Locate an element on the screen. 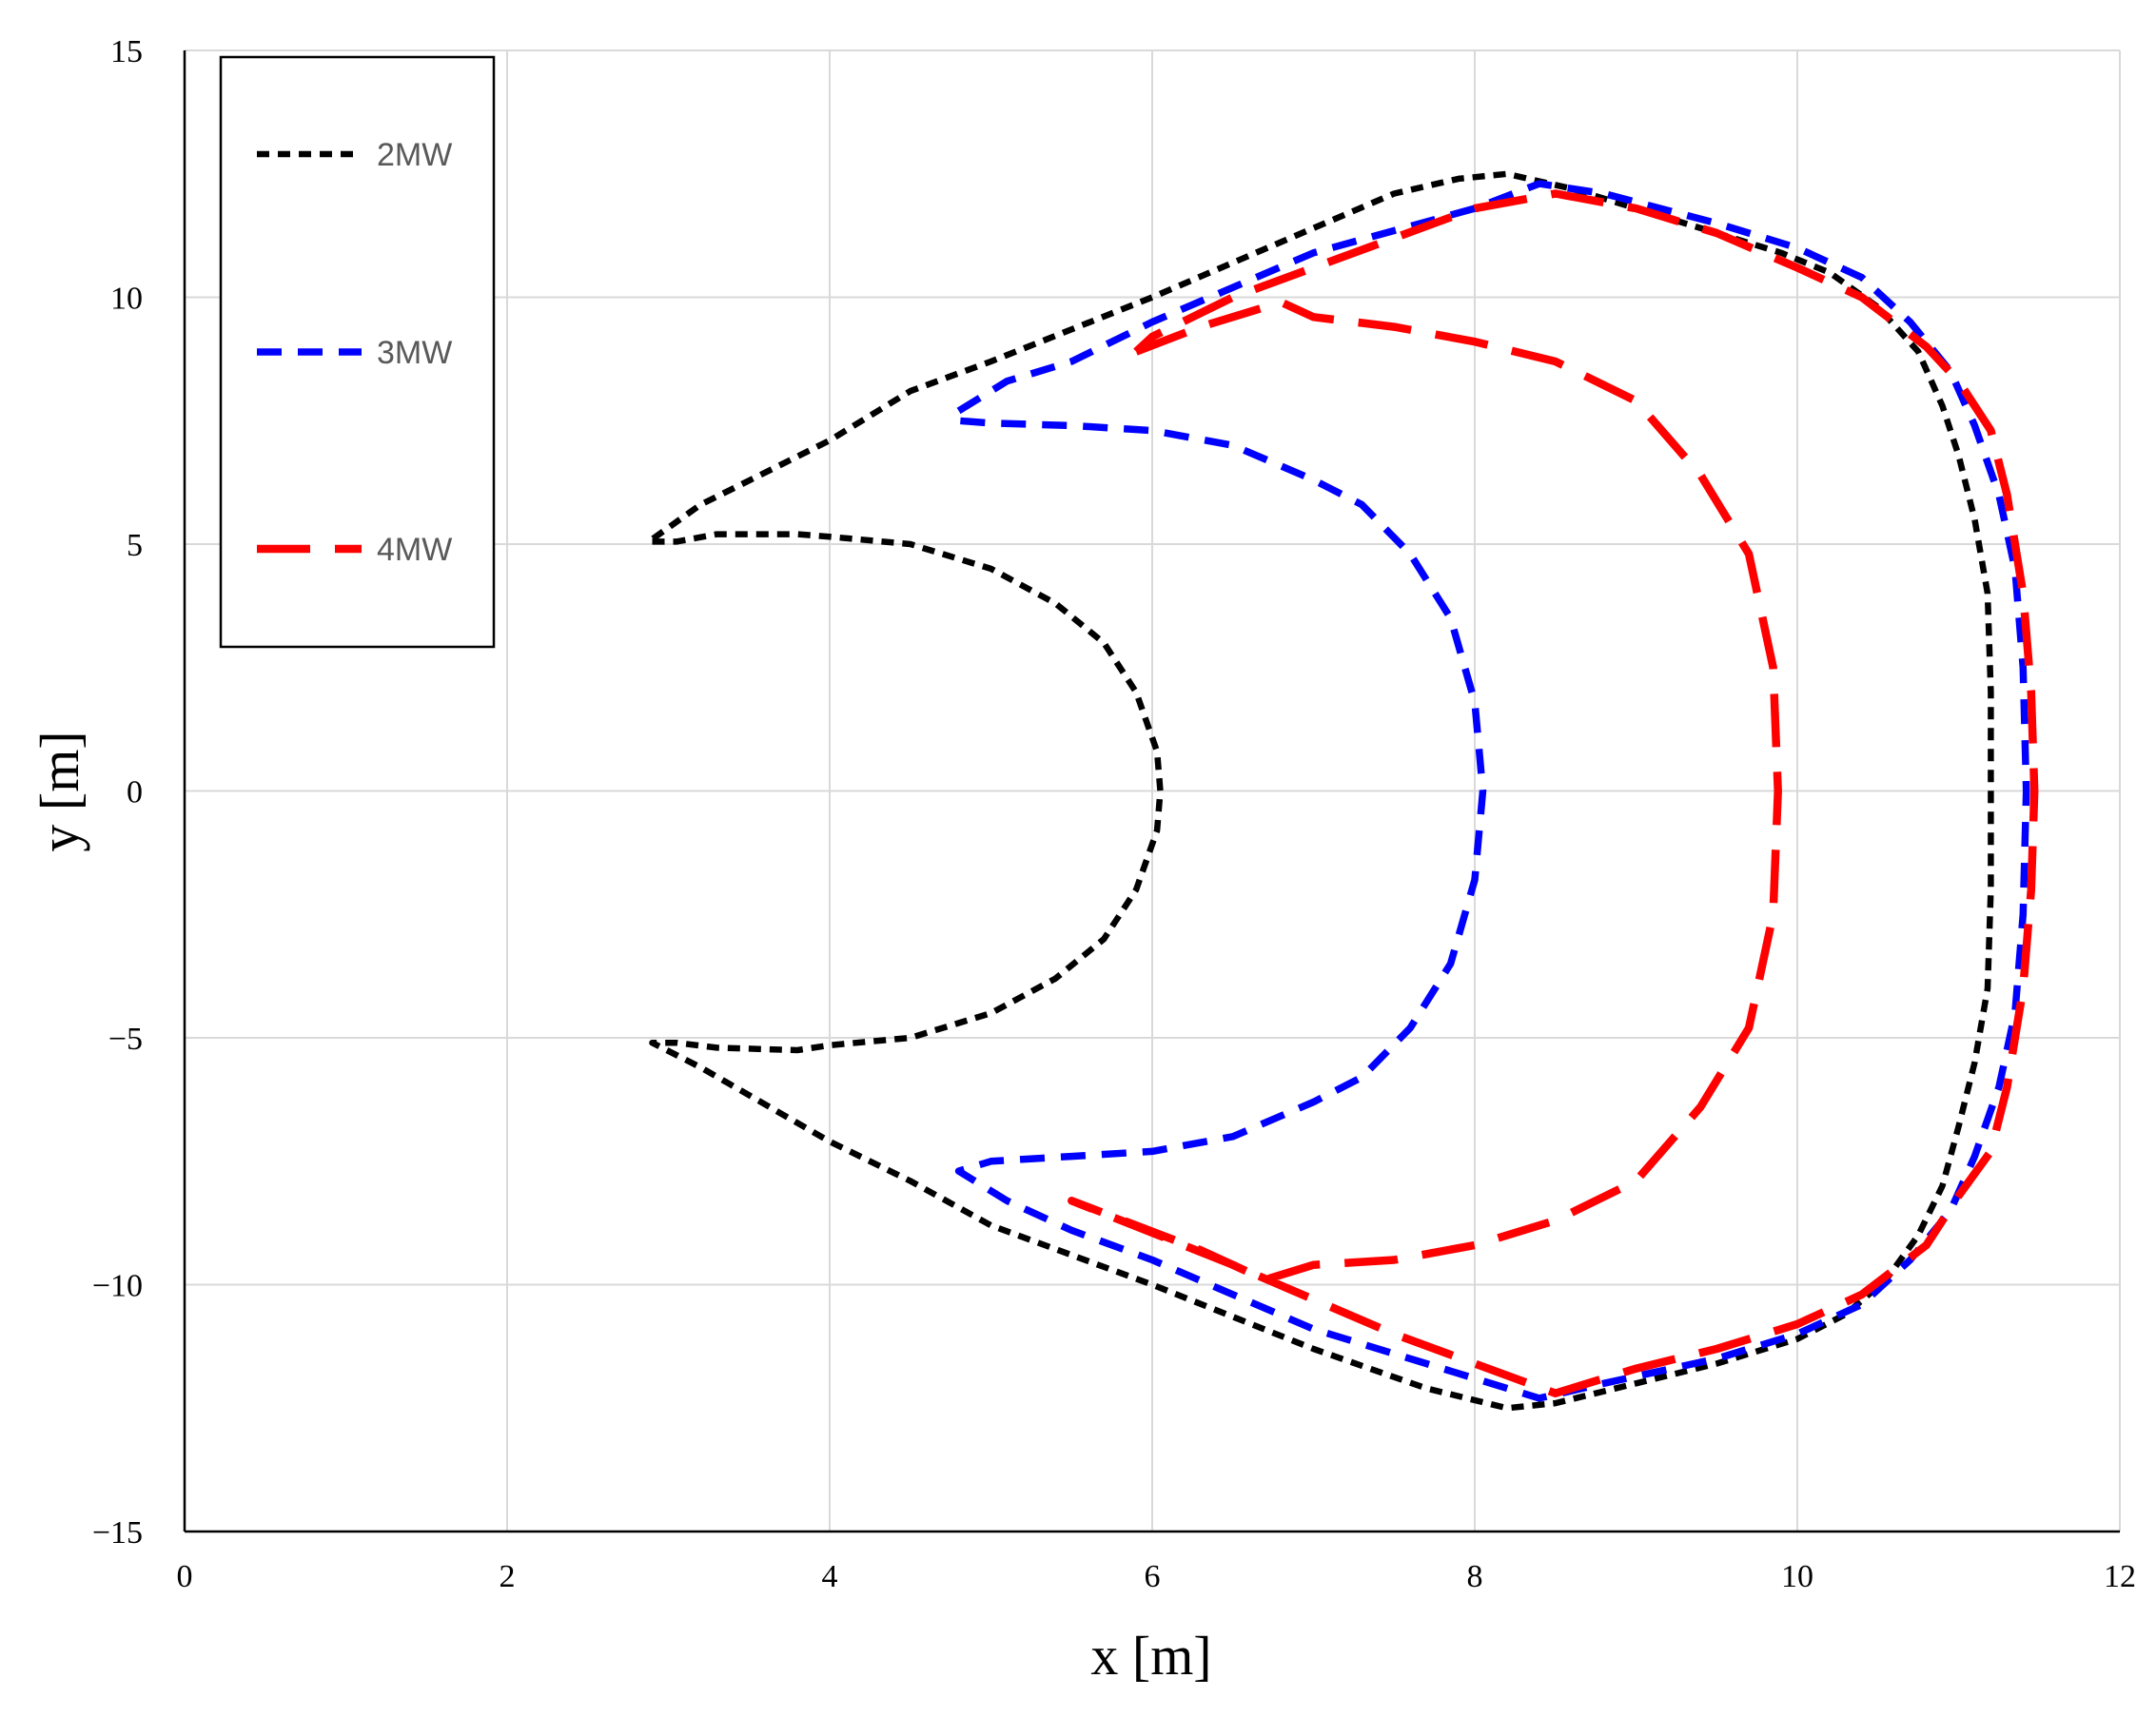 This screenshot has width=2156, height=1717. x-tick-label: 0 is located at coordinates (185, 1576).